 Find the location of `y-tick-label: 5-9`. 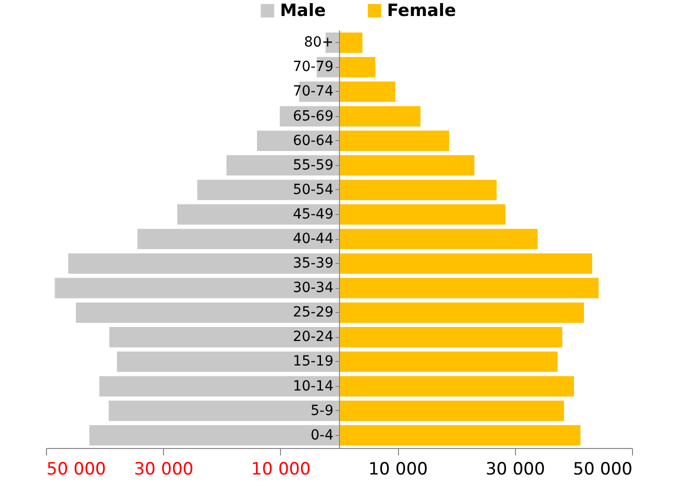

y-tick-label: 5-9 is located at coordinates (322, 410).